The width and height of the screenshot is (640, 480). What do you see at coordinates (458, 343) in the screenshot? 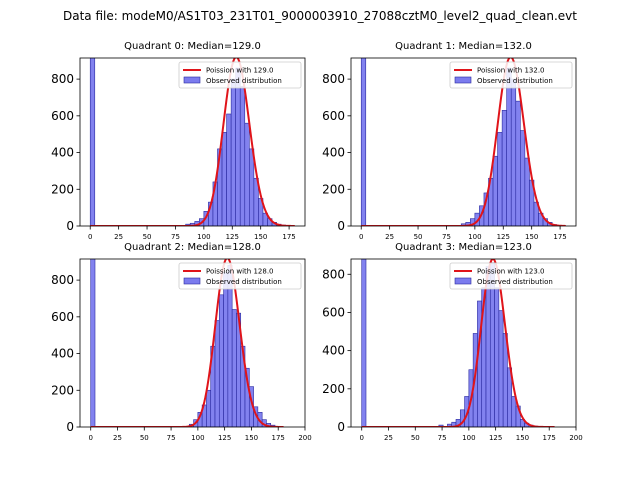
I see `poisson-curve` at bounding box center [458, 343].